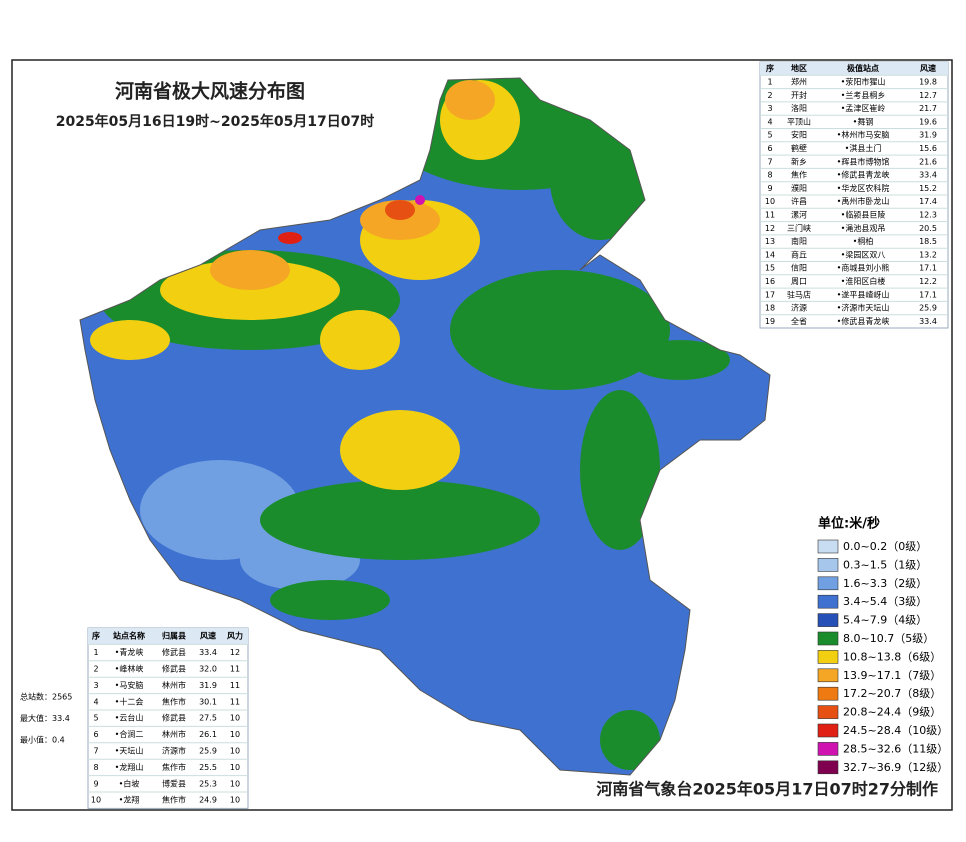  Describe the element at coordinates (95, 701) in the screenshot. I see `table-cell: 4` at that location.